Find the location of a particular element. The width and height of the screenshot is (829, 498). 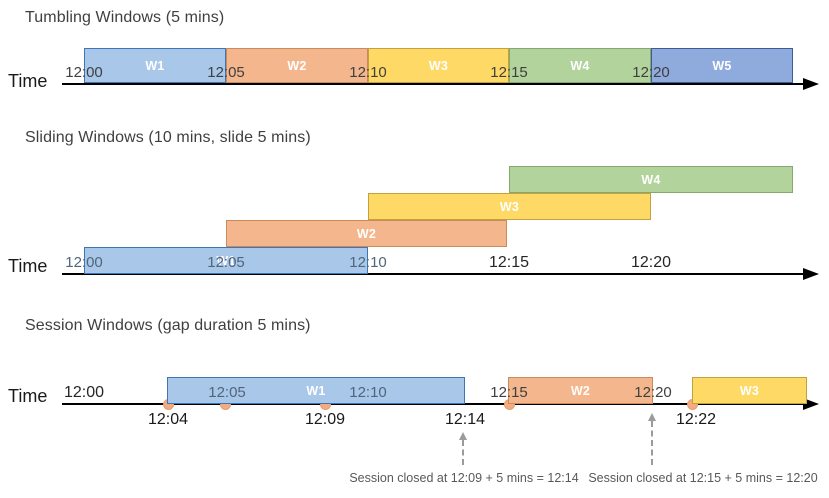

window-label: W5 is located at coordinates (722, 65).